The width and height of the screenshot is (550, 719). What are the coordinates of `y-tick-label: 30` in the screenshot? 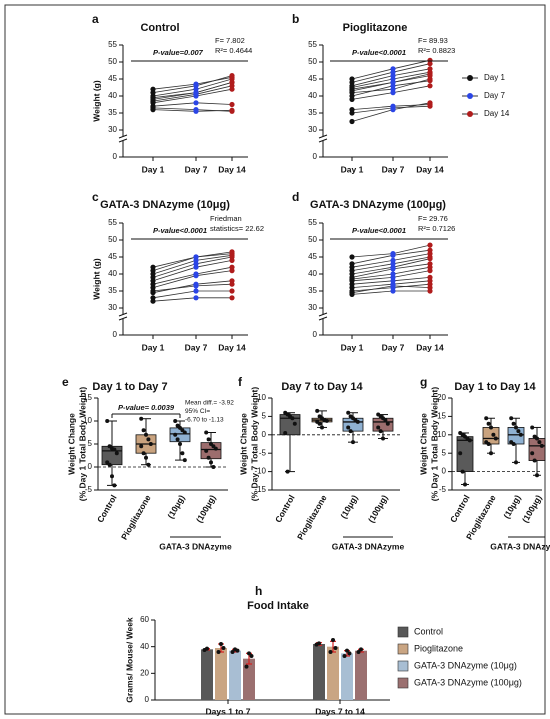 It's located at (112, 129).